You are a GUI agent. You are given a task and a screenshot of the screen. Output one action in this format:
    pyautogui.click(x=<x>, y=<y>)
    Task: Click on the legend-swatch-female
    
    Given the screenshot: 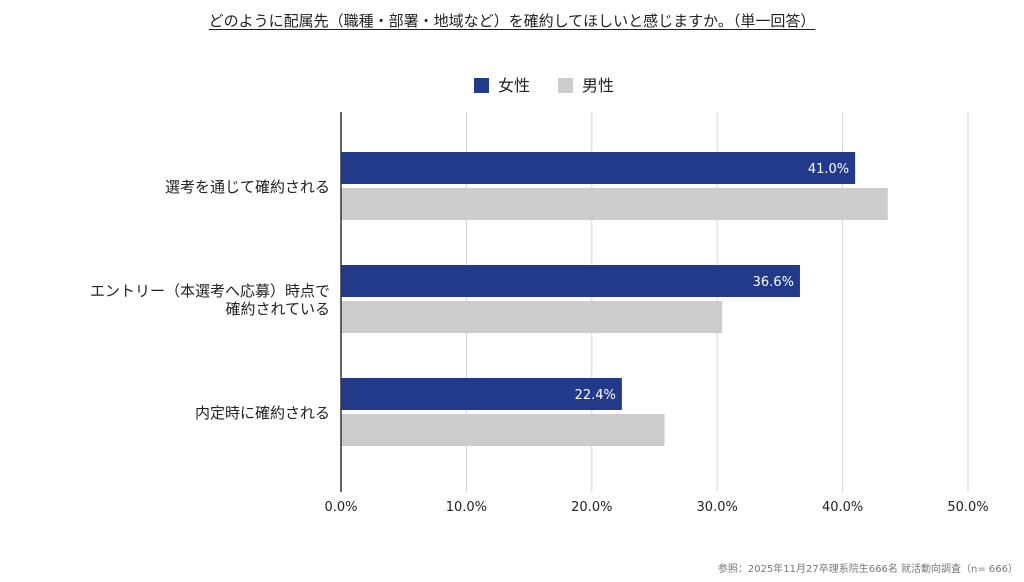 What is the action you would take?
    pyautogui.click(x=481, y=85)
    